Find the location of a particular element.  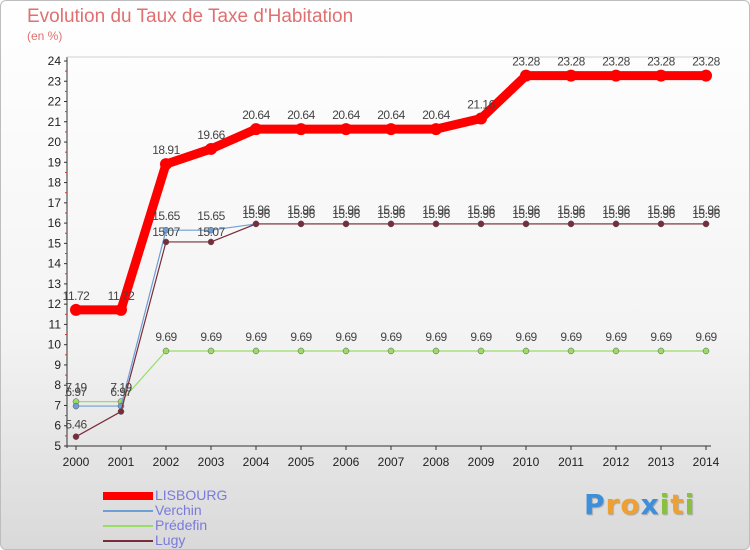

y-tick-label: 19 is located at coordinates (55, 162).